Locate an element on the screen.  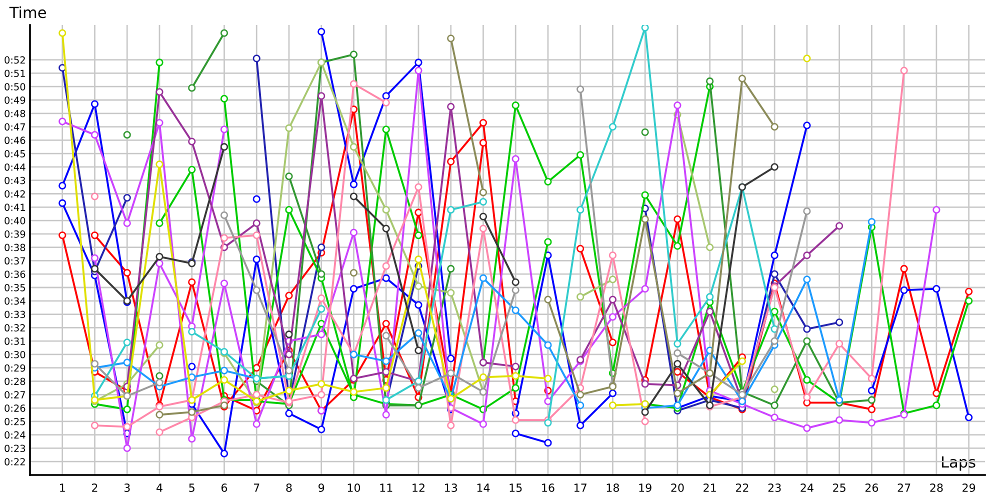
y-tick-label: 0:51 is located at coordinates (14, 74).